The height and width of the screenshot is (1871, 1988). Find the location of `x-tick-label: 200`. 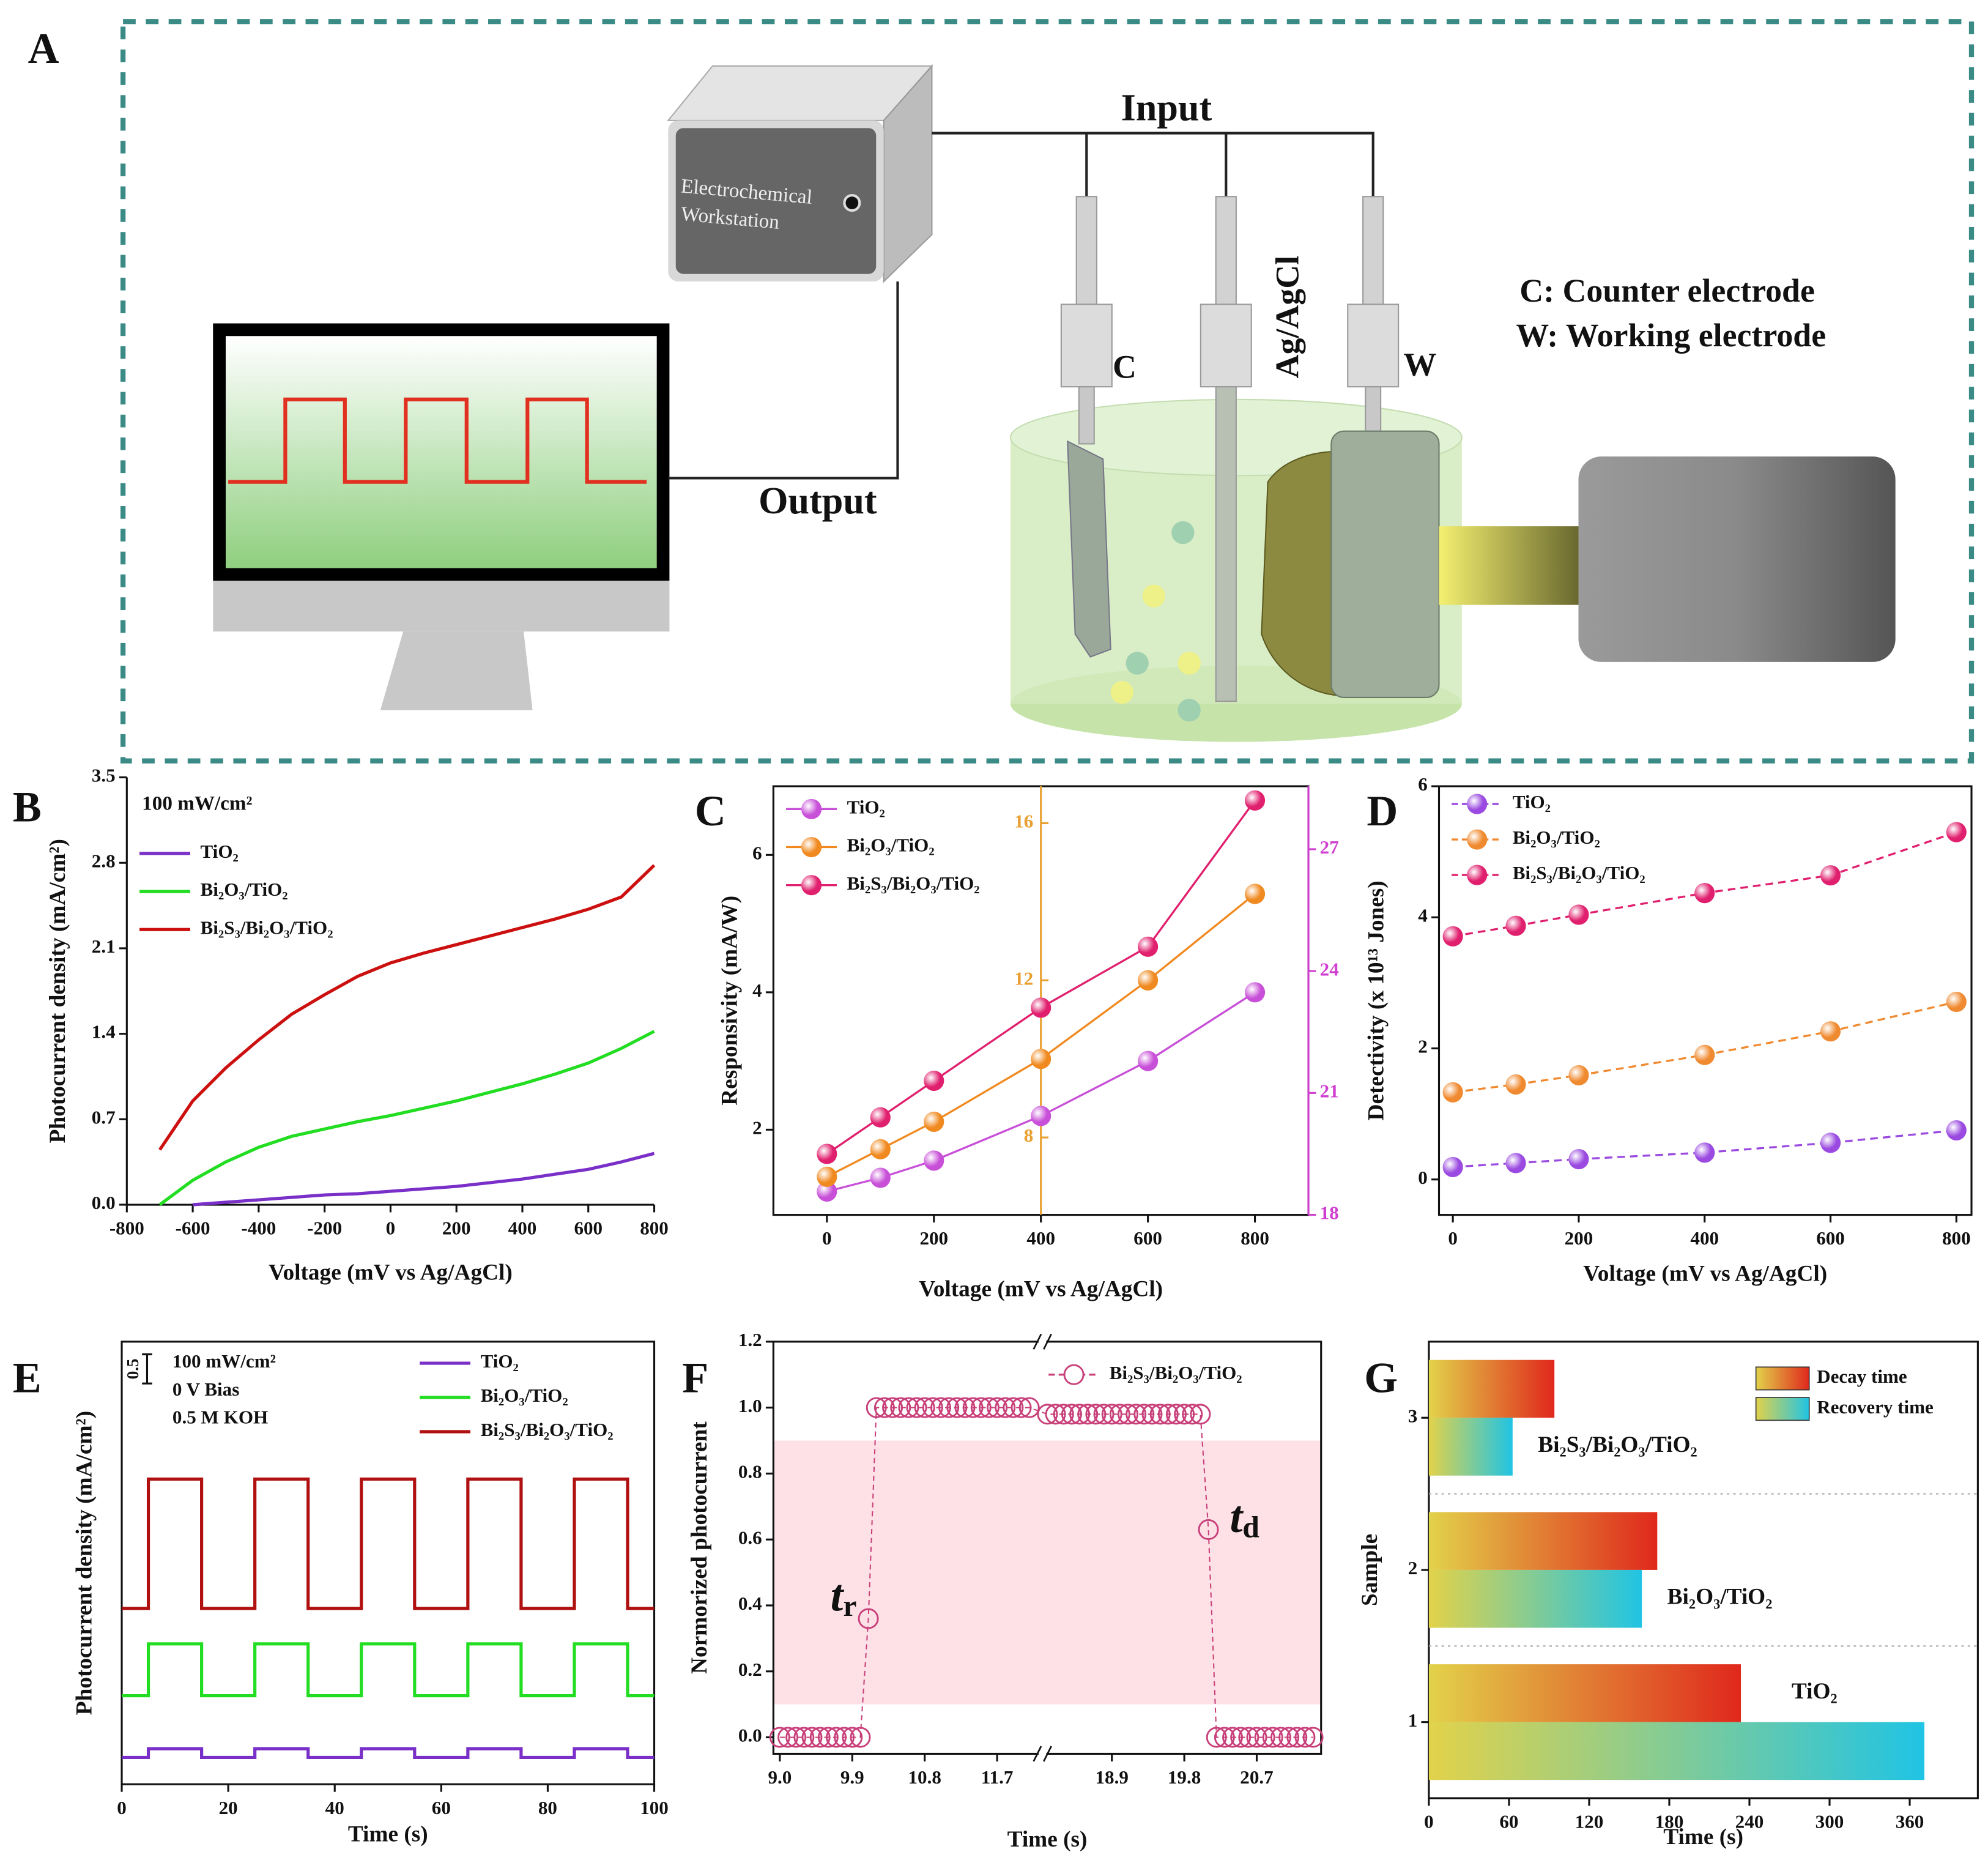

x-tick-label: 200 is located at coordinates (1579, 1238).